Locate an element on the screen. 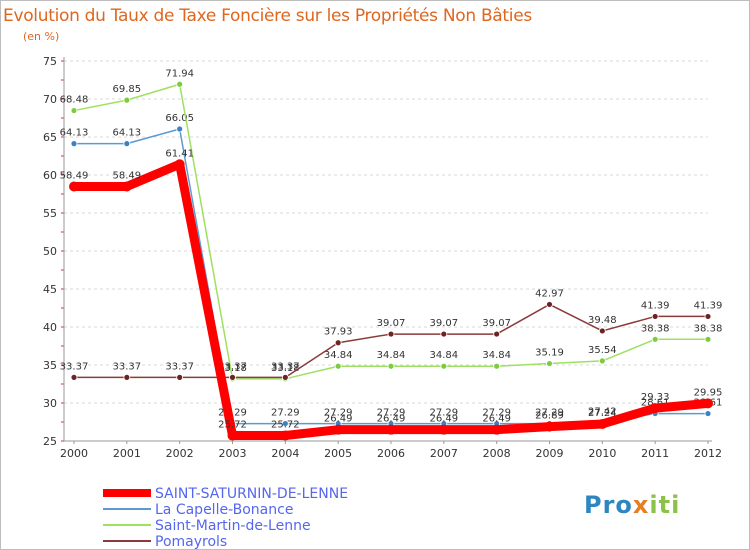 This screenshot has width=750, height=550. logo-part-x: x is located at coordinates (641, 505).